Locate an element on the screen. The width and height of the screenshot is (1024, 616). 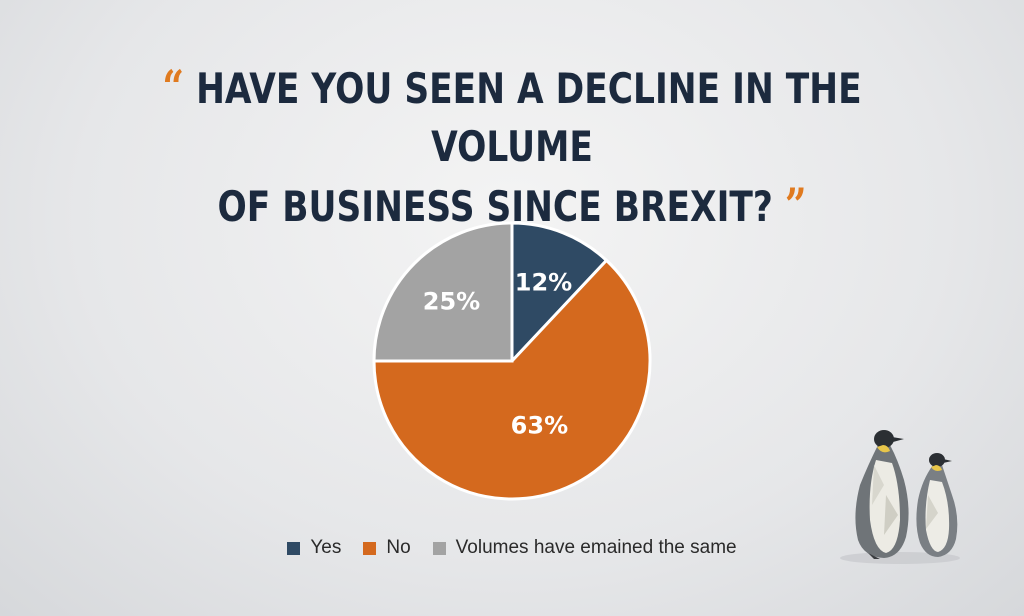
pie-label-volumes-have-emained-the-same: 25% is located at coordinates (451, 301).